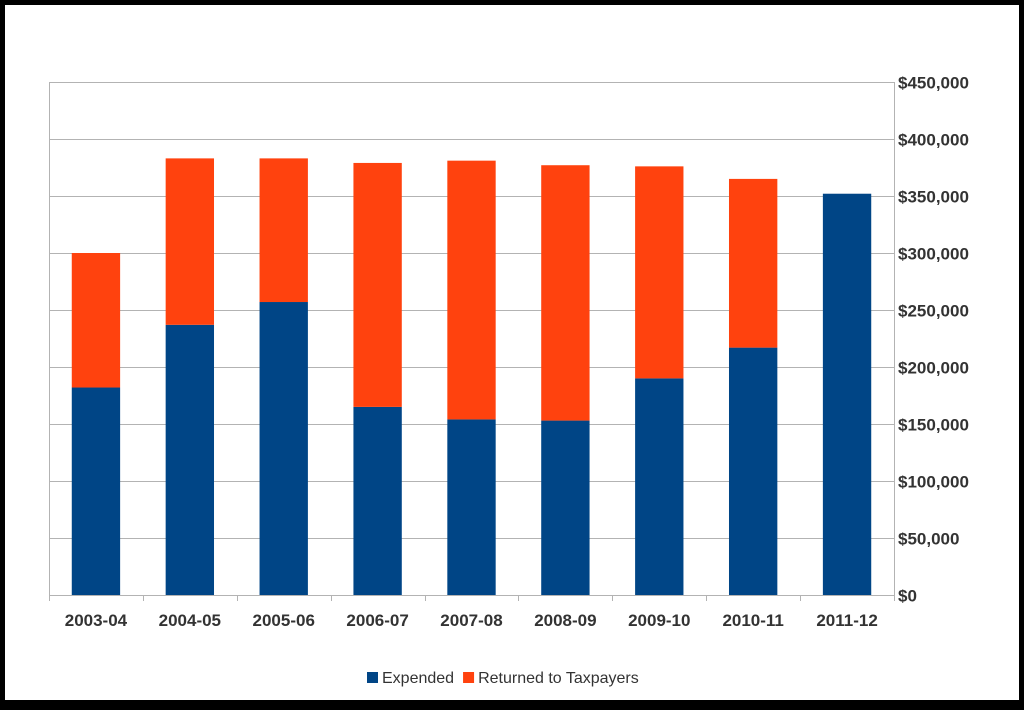  What do you see at coordinates (565, 620) in the screenshot?
I see `x-tick-label: 2008-09` at bounding box center [565, 620].